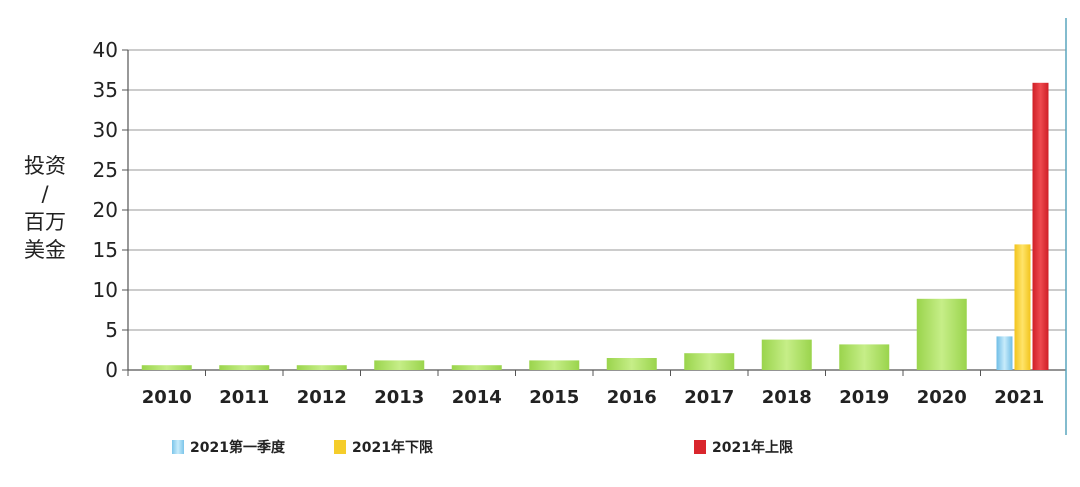 This screenshot has height=487, width=1080. What do you see at coordinates (167, 397) in the screenshot?
I see `x-tick-label-2010: 2010` at bounding box center [167, 397].